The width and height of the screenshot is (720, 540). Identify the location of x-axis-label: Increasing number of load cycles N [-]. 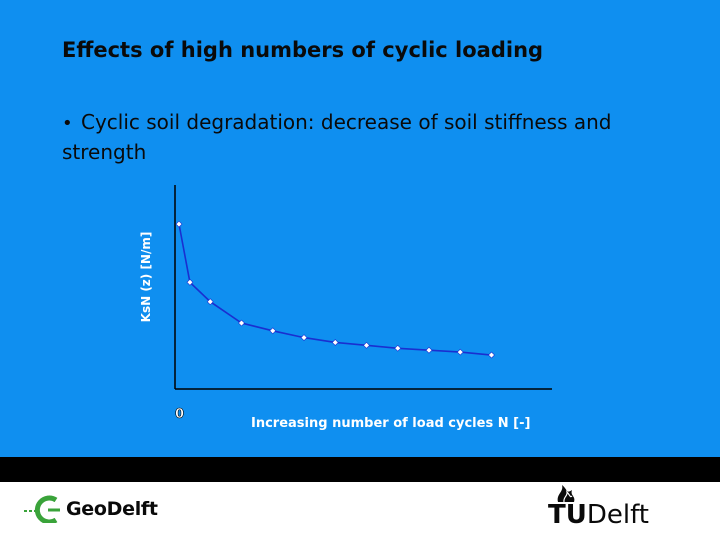
(390, 423).